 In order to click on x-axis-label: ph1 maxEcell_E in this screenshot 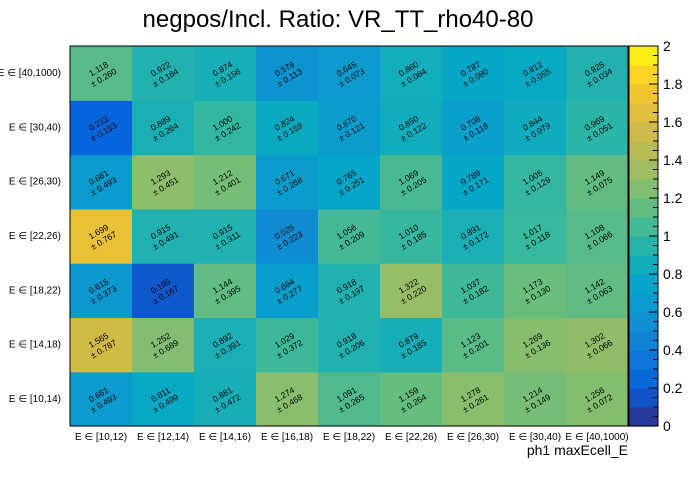, I will do `click(577, 450)`.